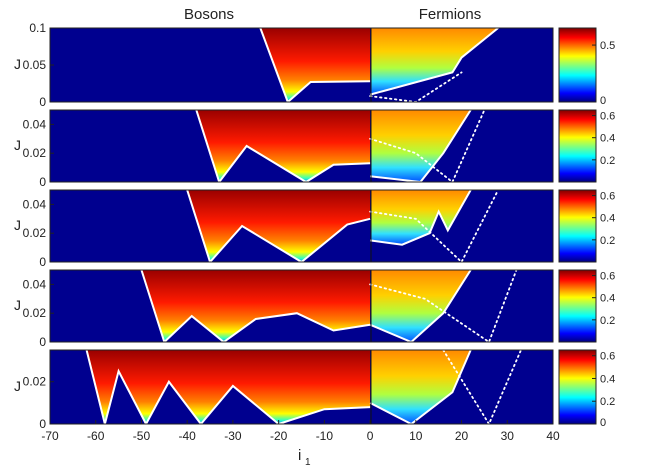  Describe the element at coordinates (508, 436) in the screenshot. I see `x-tick-label: 30` at that location.